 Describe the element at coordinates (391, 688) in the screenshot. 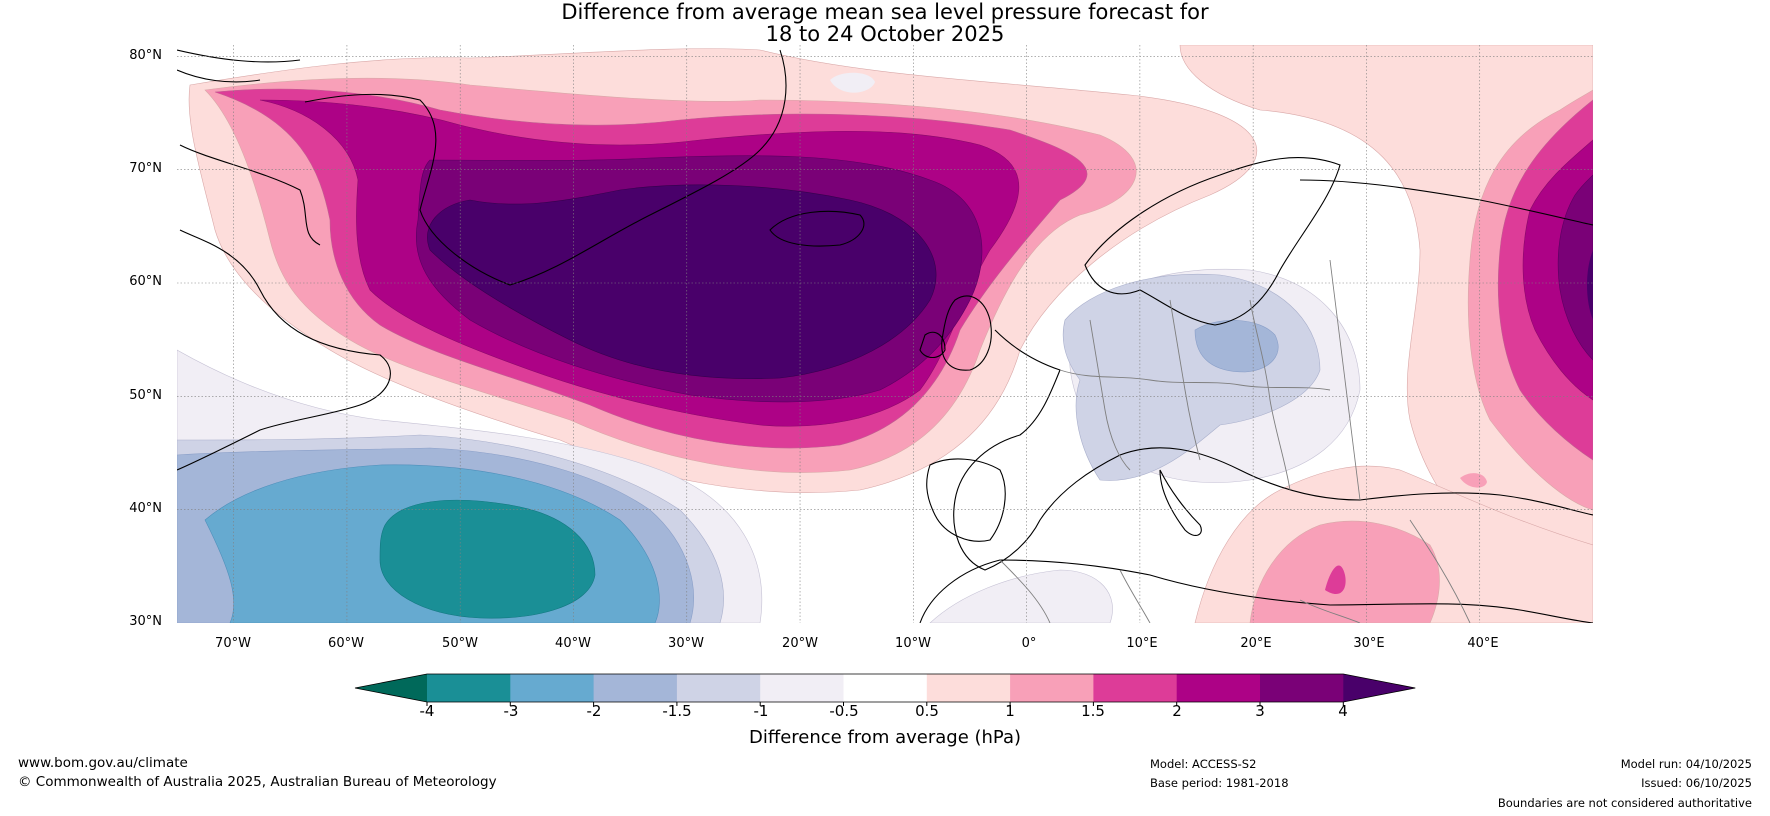

I see `colorbar-extension-low` at that location.